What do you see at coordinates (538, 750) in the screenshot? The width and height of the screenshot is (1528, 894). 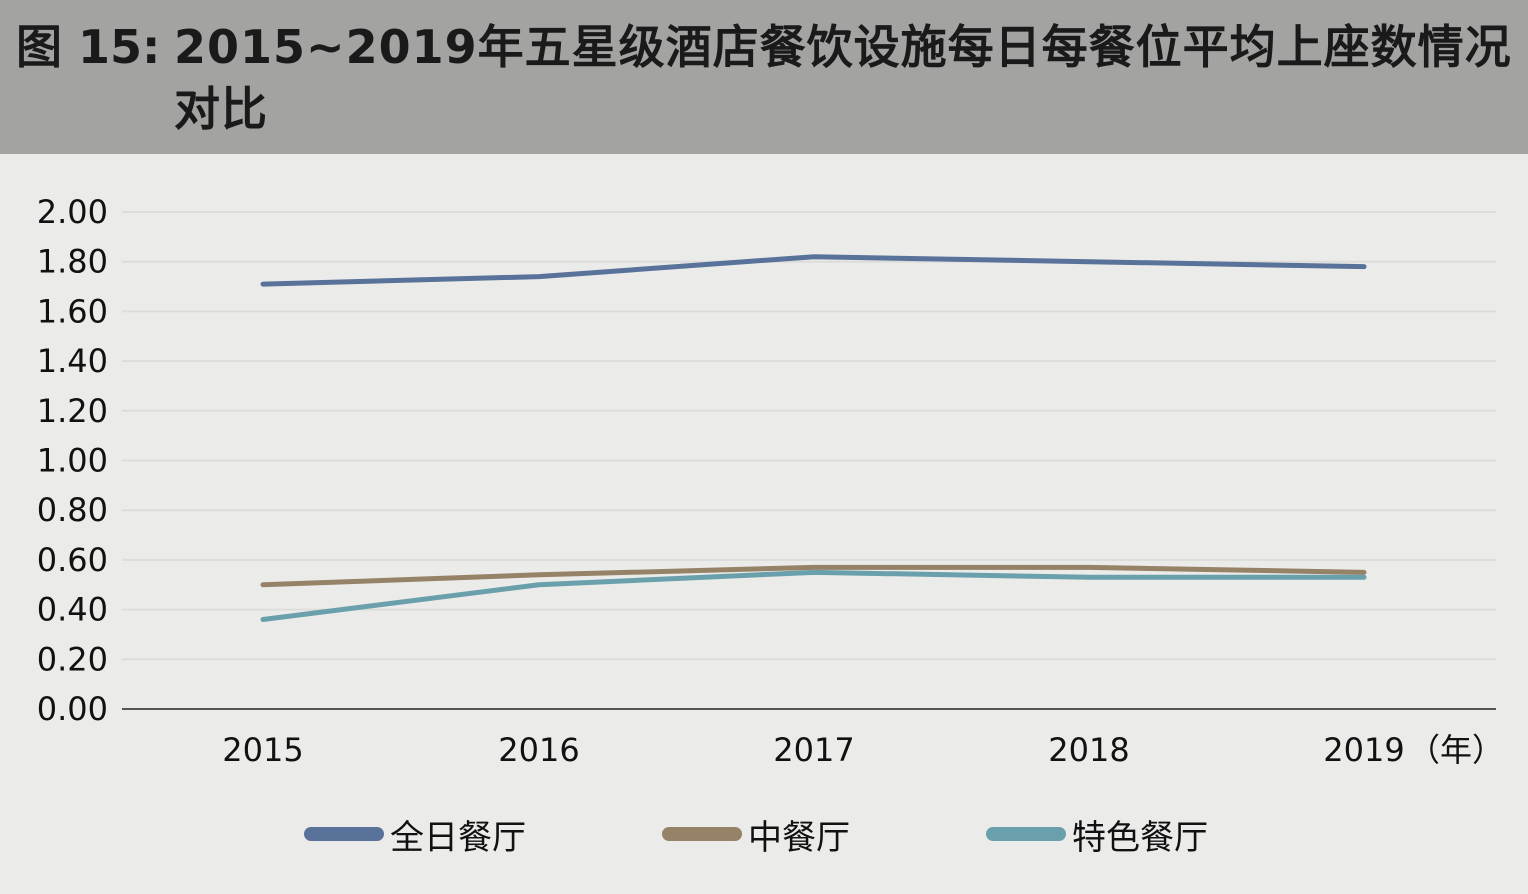 I see `x-tick-label: 2016` at bounding box center [538, 750].